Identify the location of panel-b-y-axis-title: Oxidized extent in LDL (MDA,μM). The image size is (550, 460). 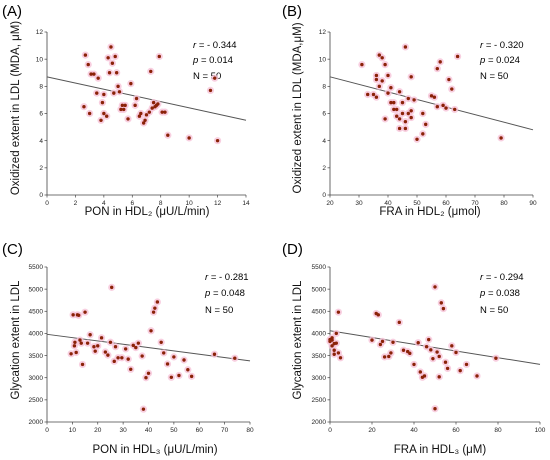
(298, 107).